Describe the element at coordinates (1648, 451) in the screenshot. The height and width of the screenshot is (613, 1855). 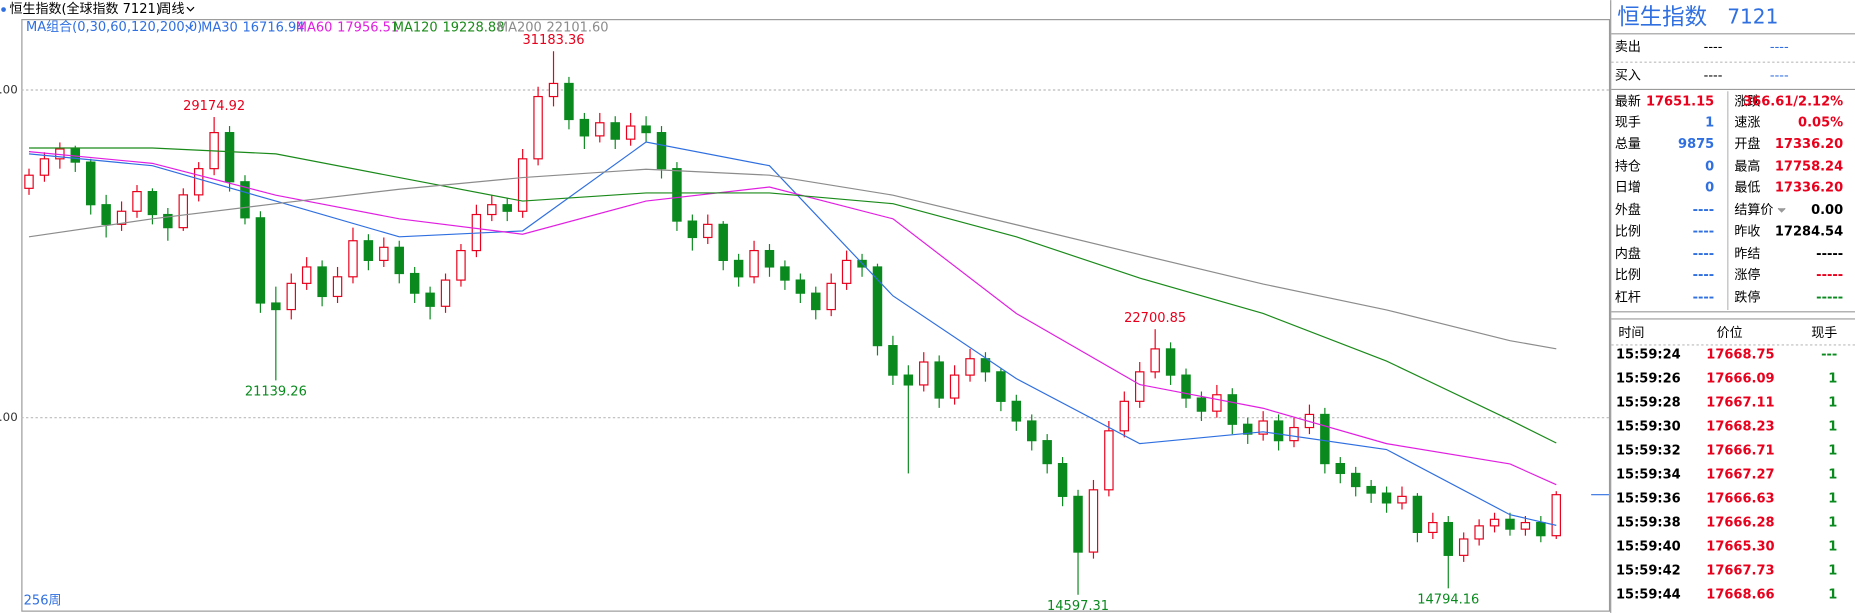
I see `trade-time: 15:59:32` at that location.